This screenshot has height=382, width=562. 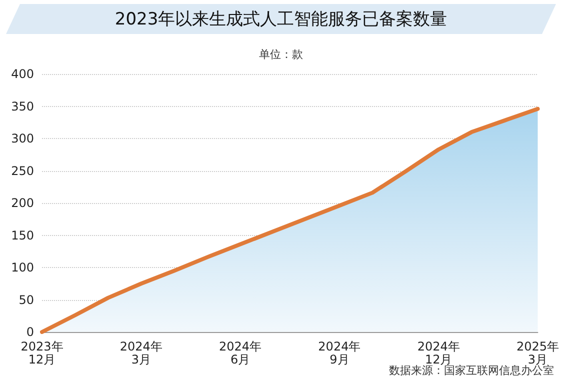 I want to click on y-tick-label: 250, so click(x=22, y=171).